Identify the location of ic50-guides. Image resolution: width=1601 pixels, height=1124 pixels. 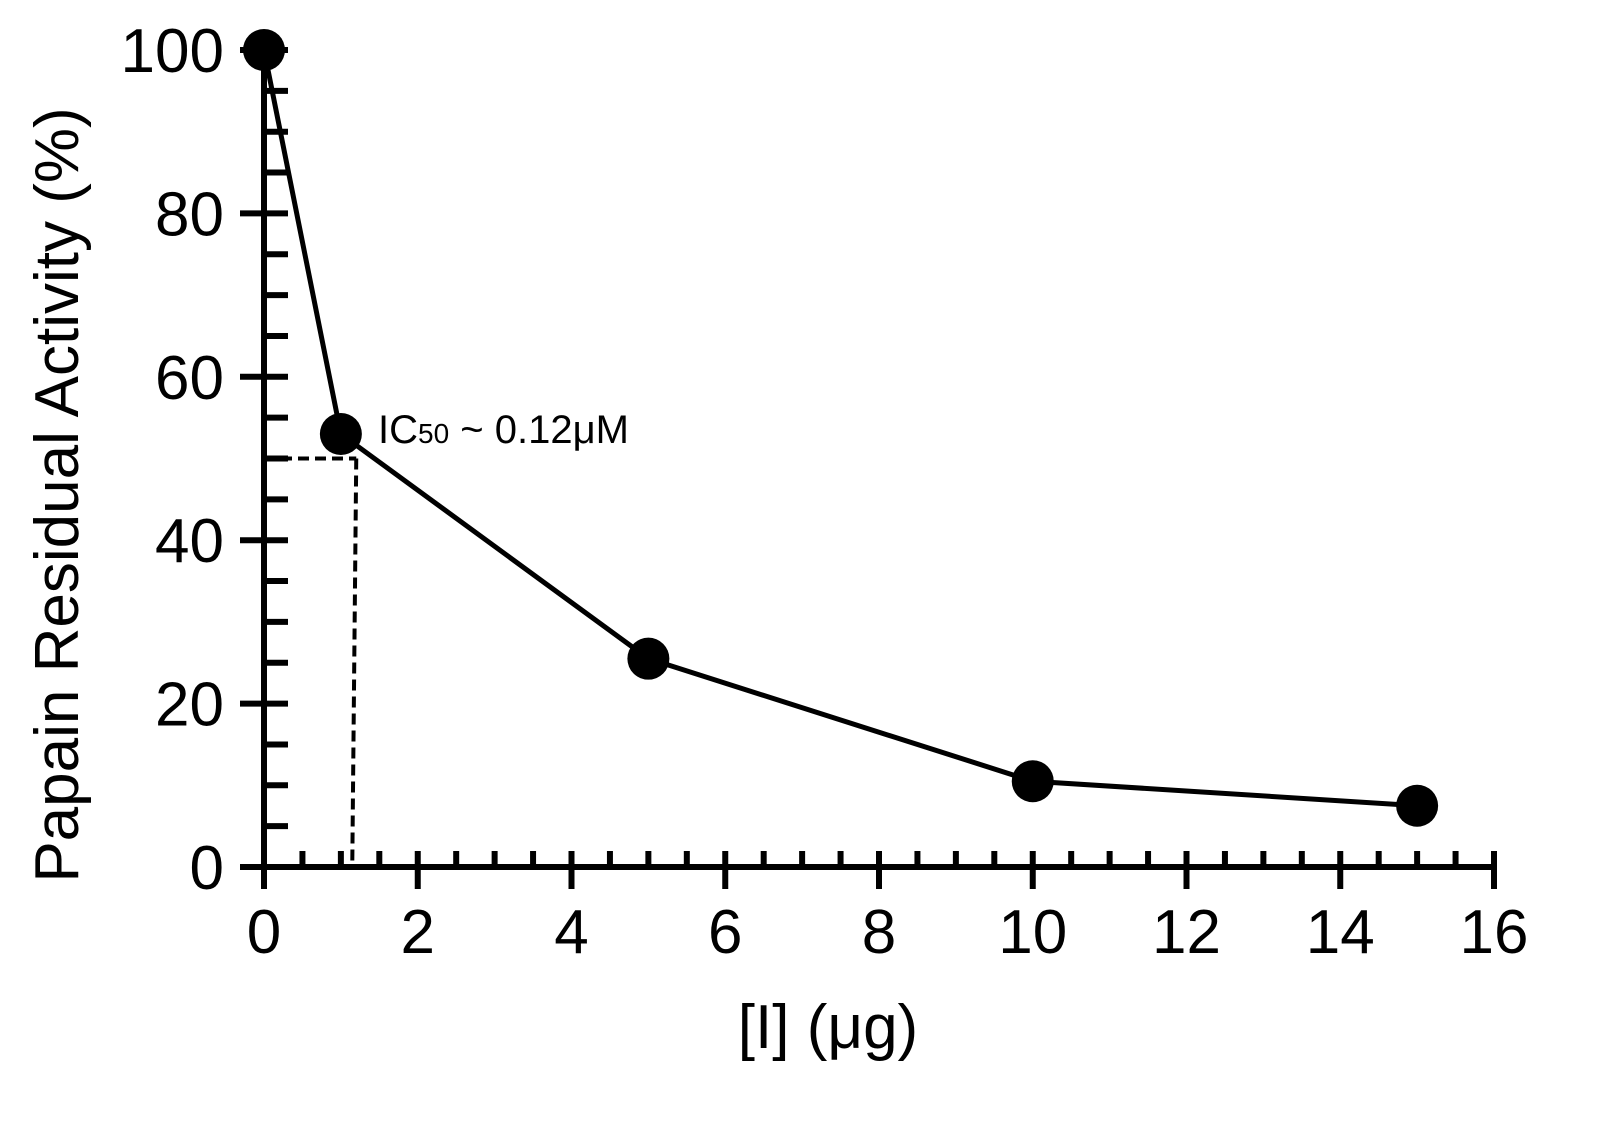
(311, 662).